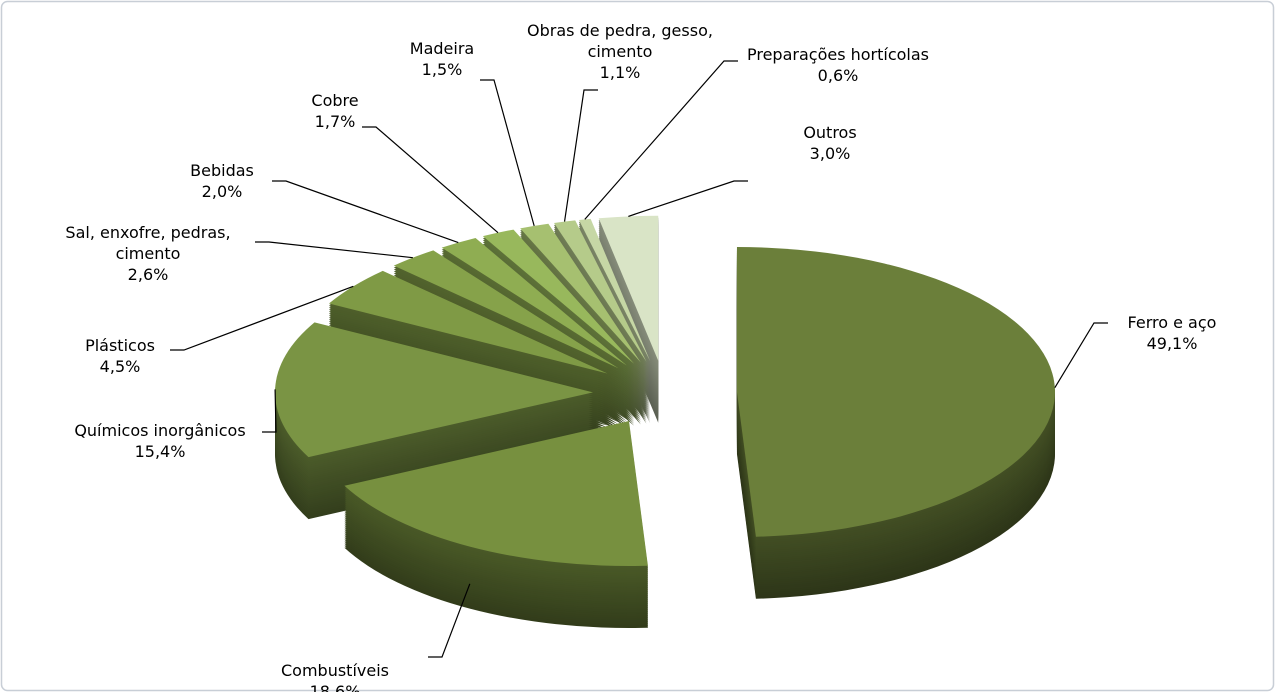 Image resolution: width=1275 pixels, height=692 pixels. Describe the element at coordinates (442, 48) in the screenshot. I see `category-label: Madeira` at that location.